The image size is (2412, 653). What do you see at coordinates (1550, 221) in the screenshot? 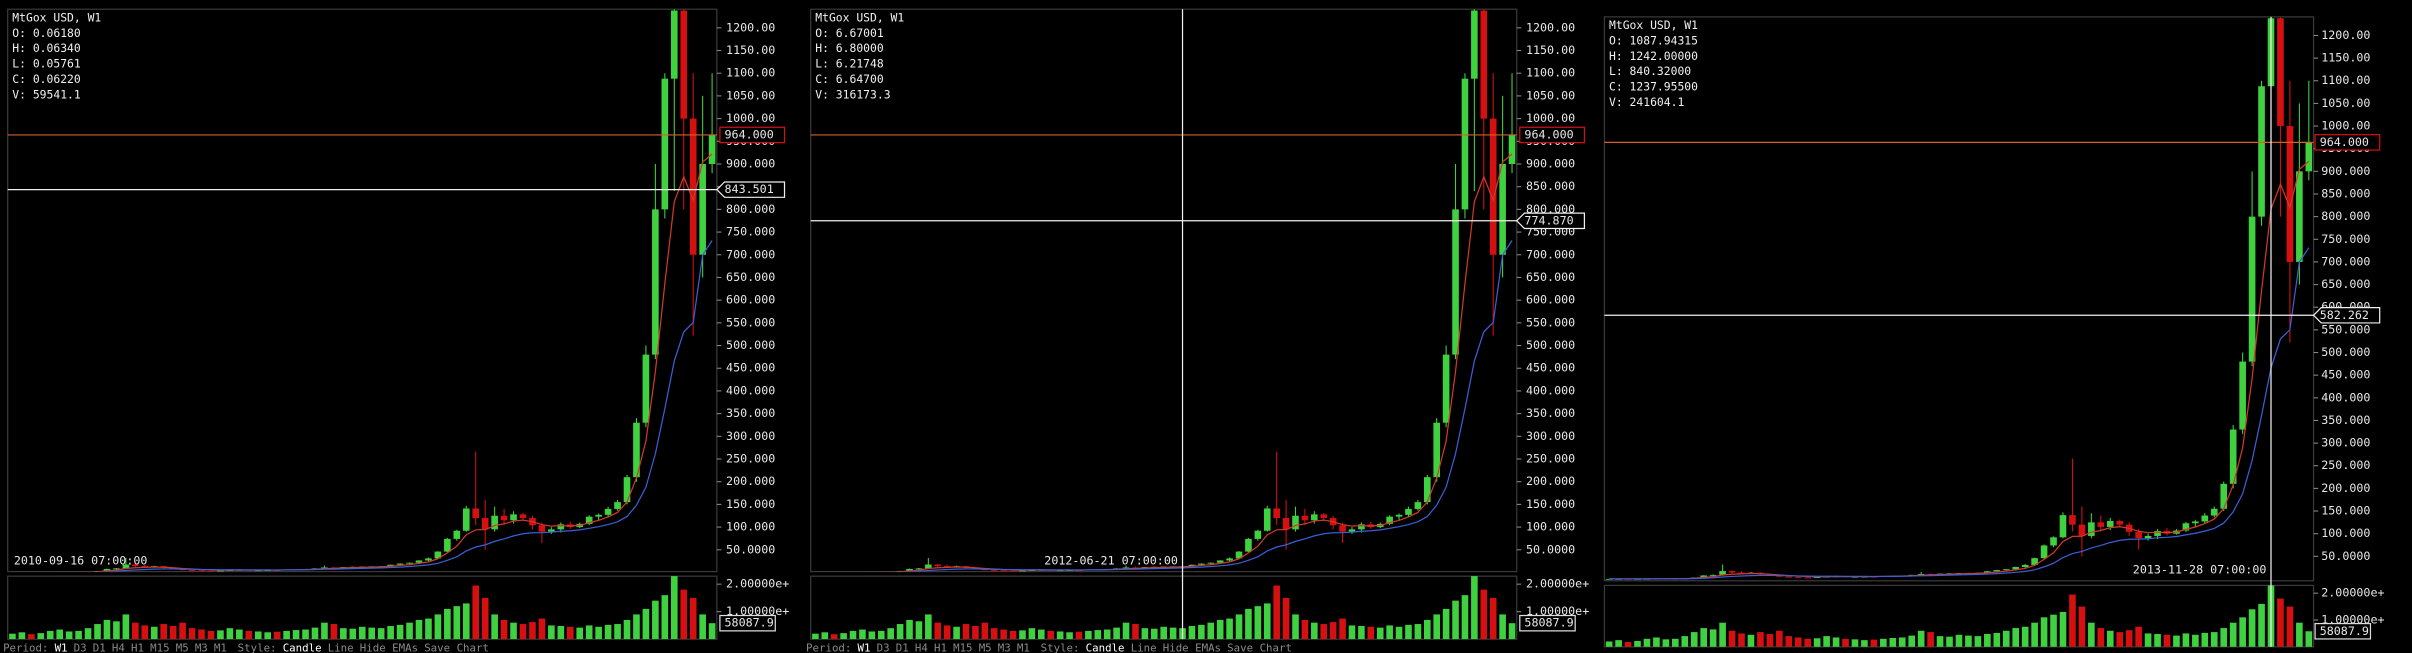
I see `crosshair-price-box` at bounding box center [1550, 221].